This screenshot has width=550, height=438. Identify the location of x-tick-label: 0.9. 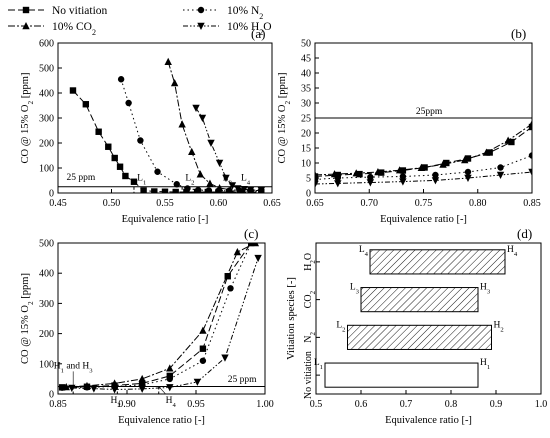
(496, 404).